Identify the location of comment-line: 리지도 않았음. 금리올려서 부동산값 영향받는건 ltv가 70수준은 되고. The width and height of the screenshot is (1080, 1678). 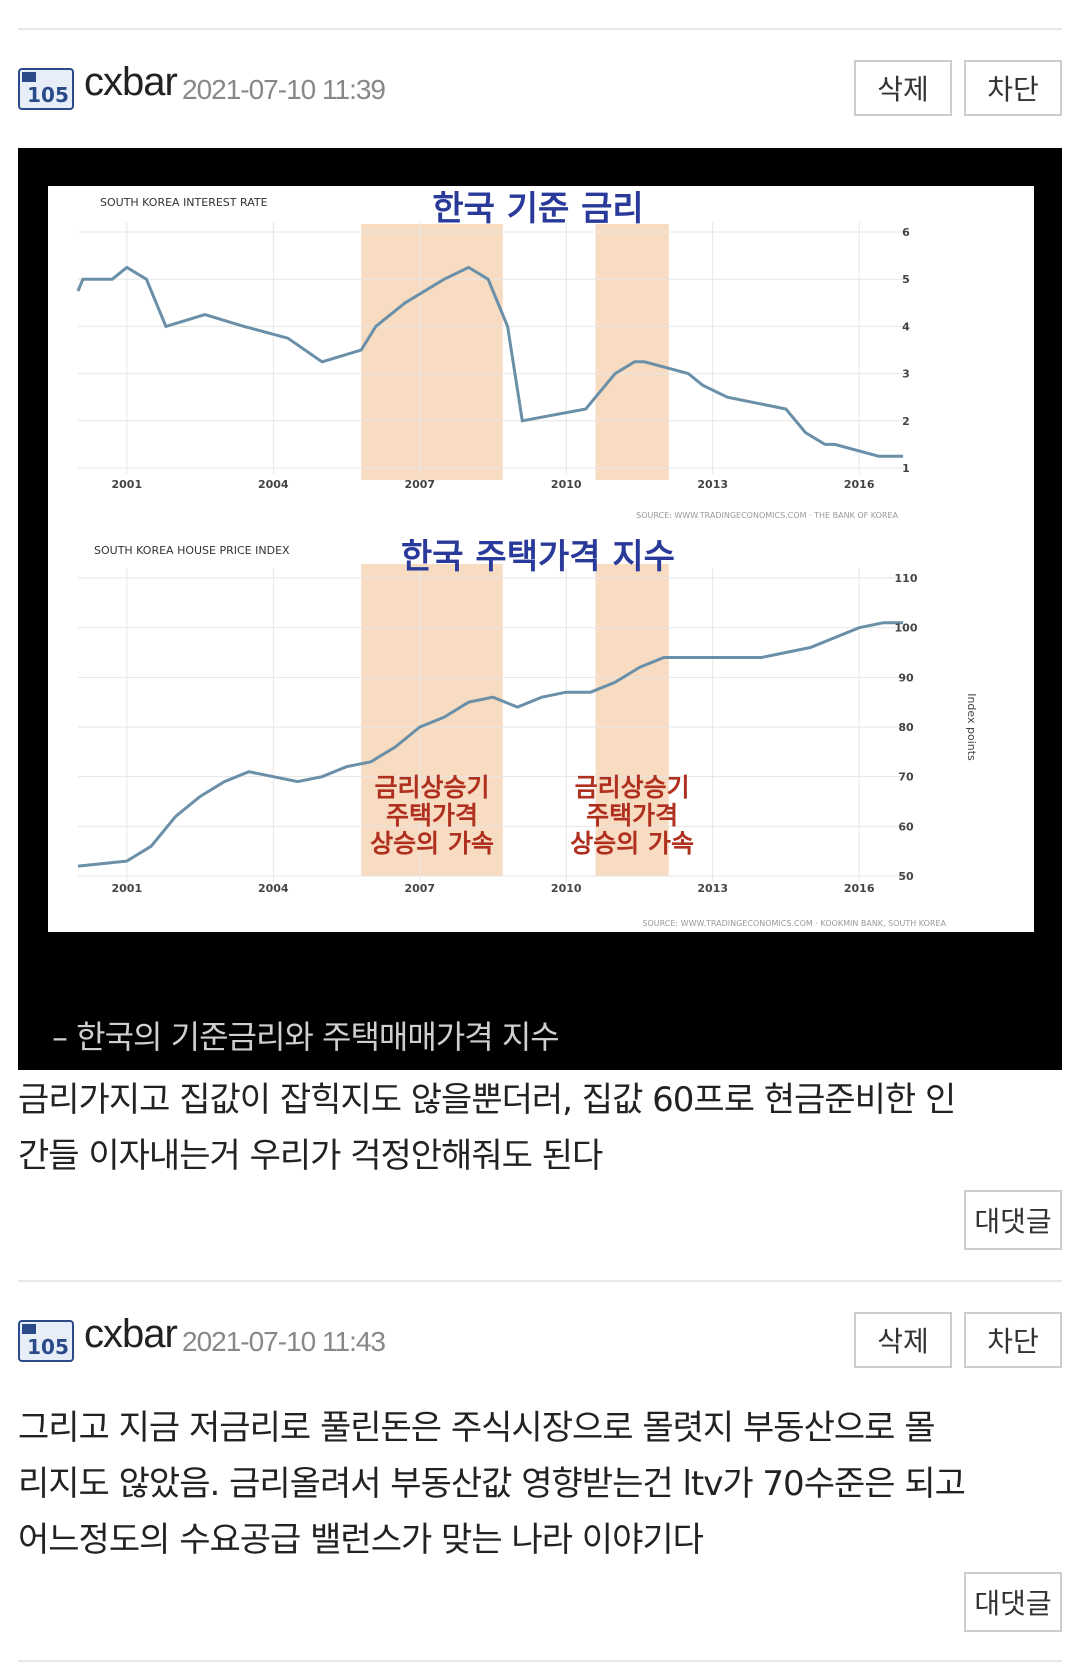
(492, 1484).